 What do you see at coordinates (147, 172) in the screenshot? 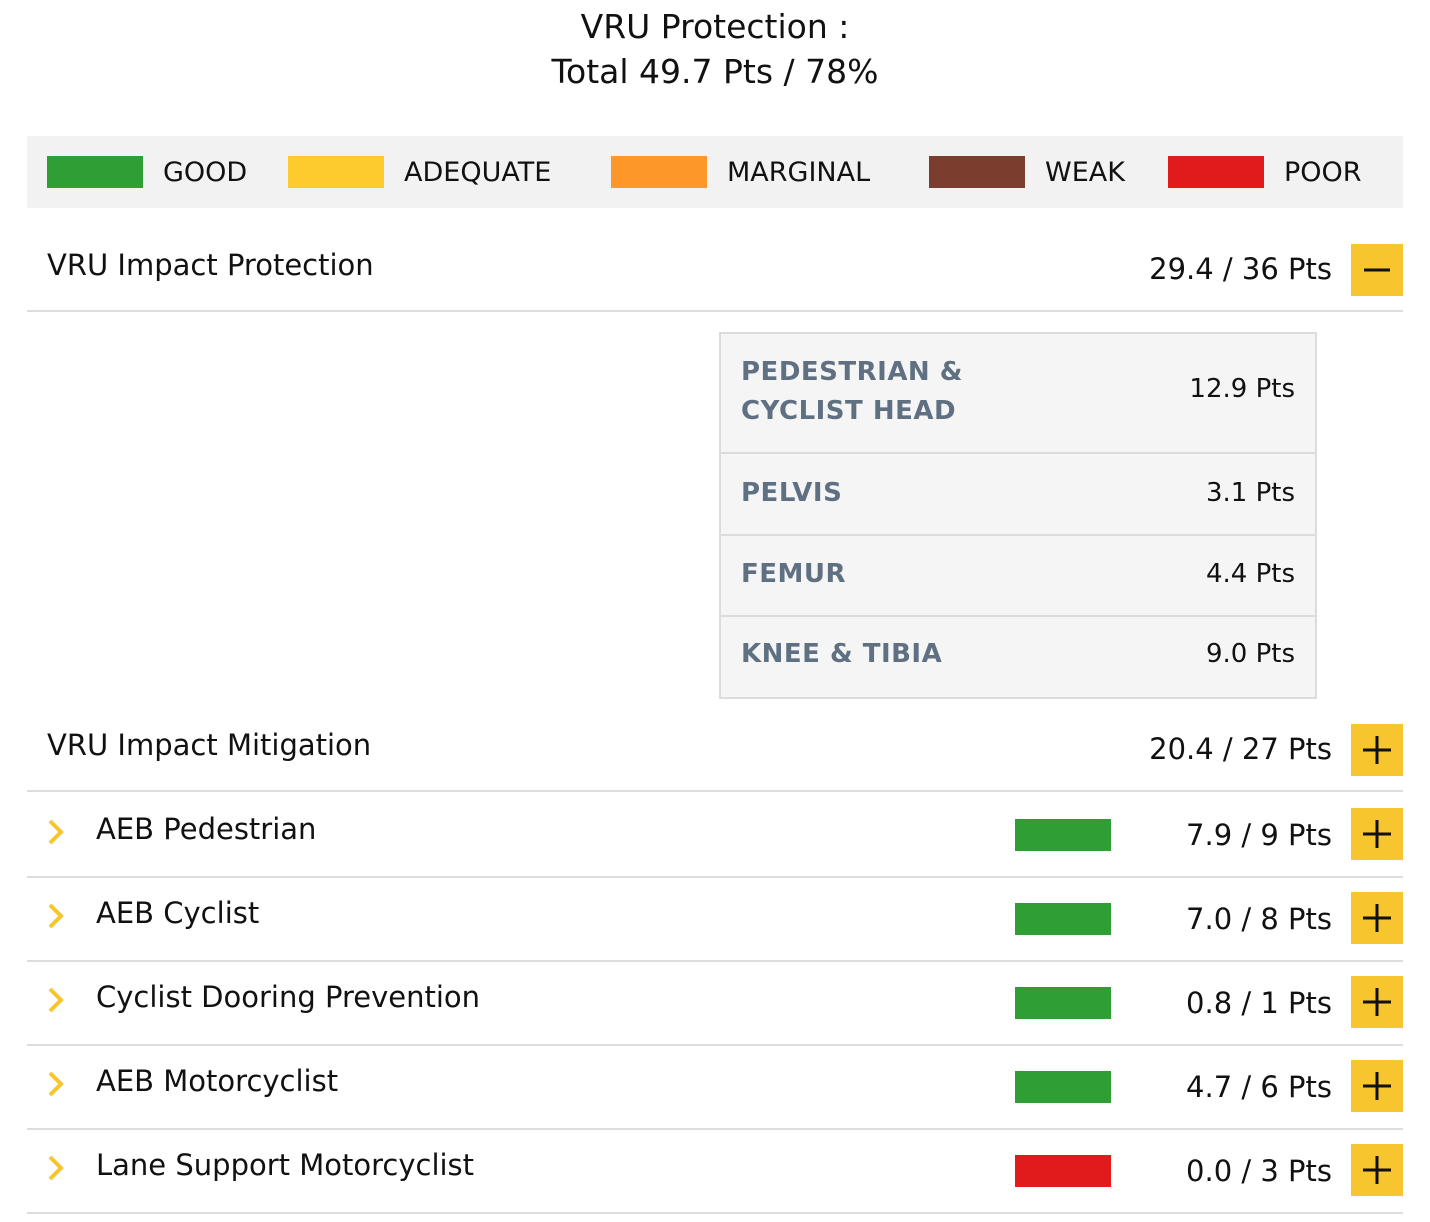
I see `legend-item-good: GOOD` at bounding box center [147, 172].